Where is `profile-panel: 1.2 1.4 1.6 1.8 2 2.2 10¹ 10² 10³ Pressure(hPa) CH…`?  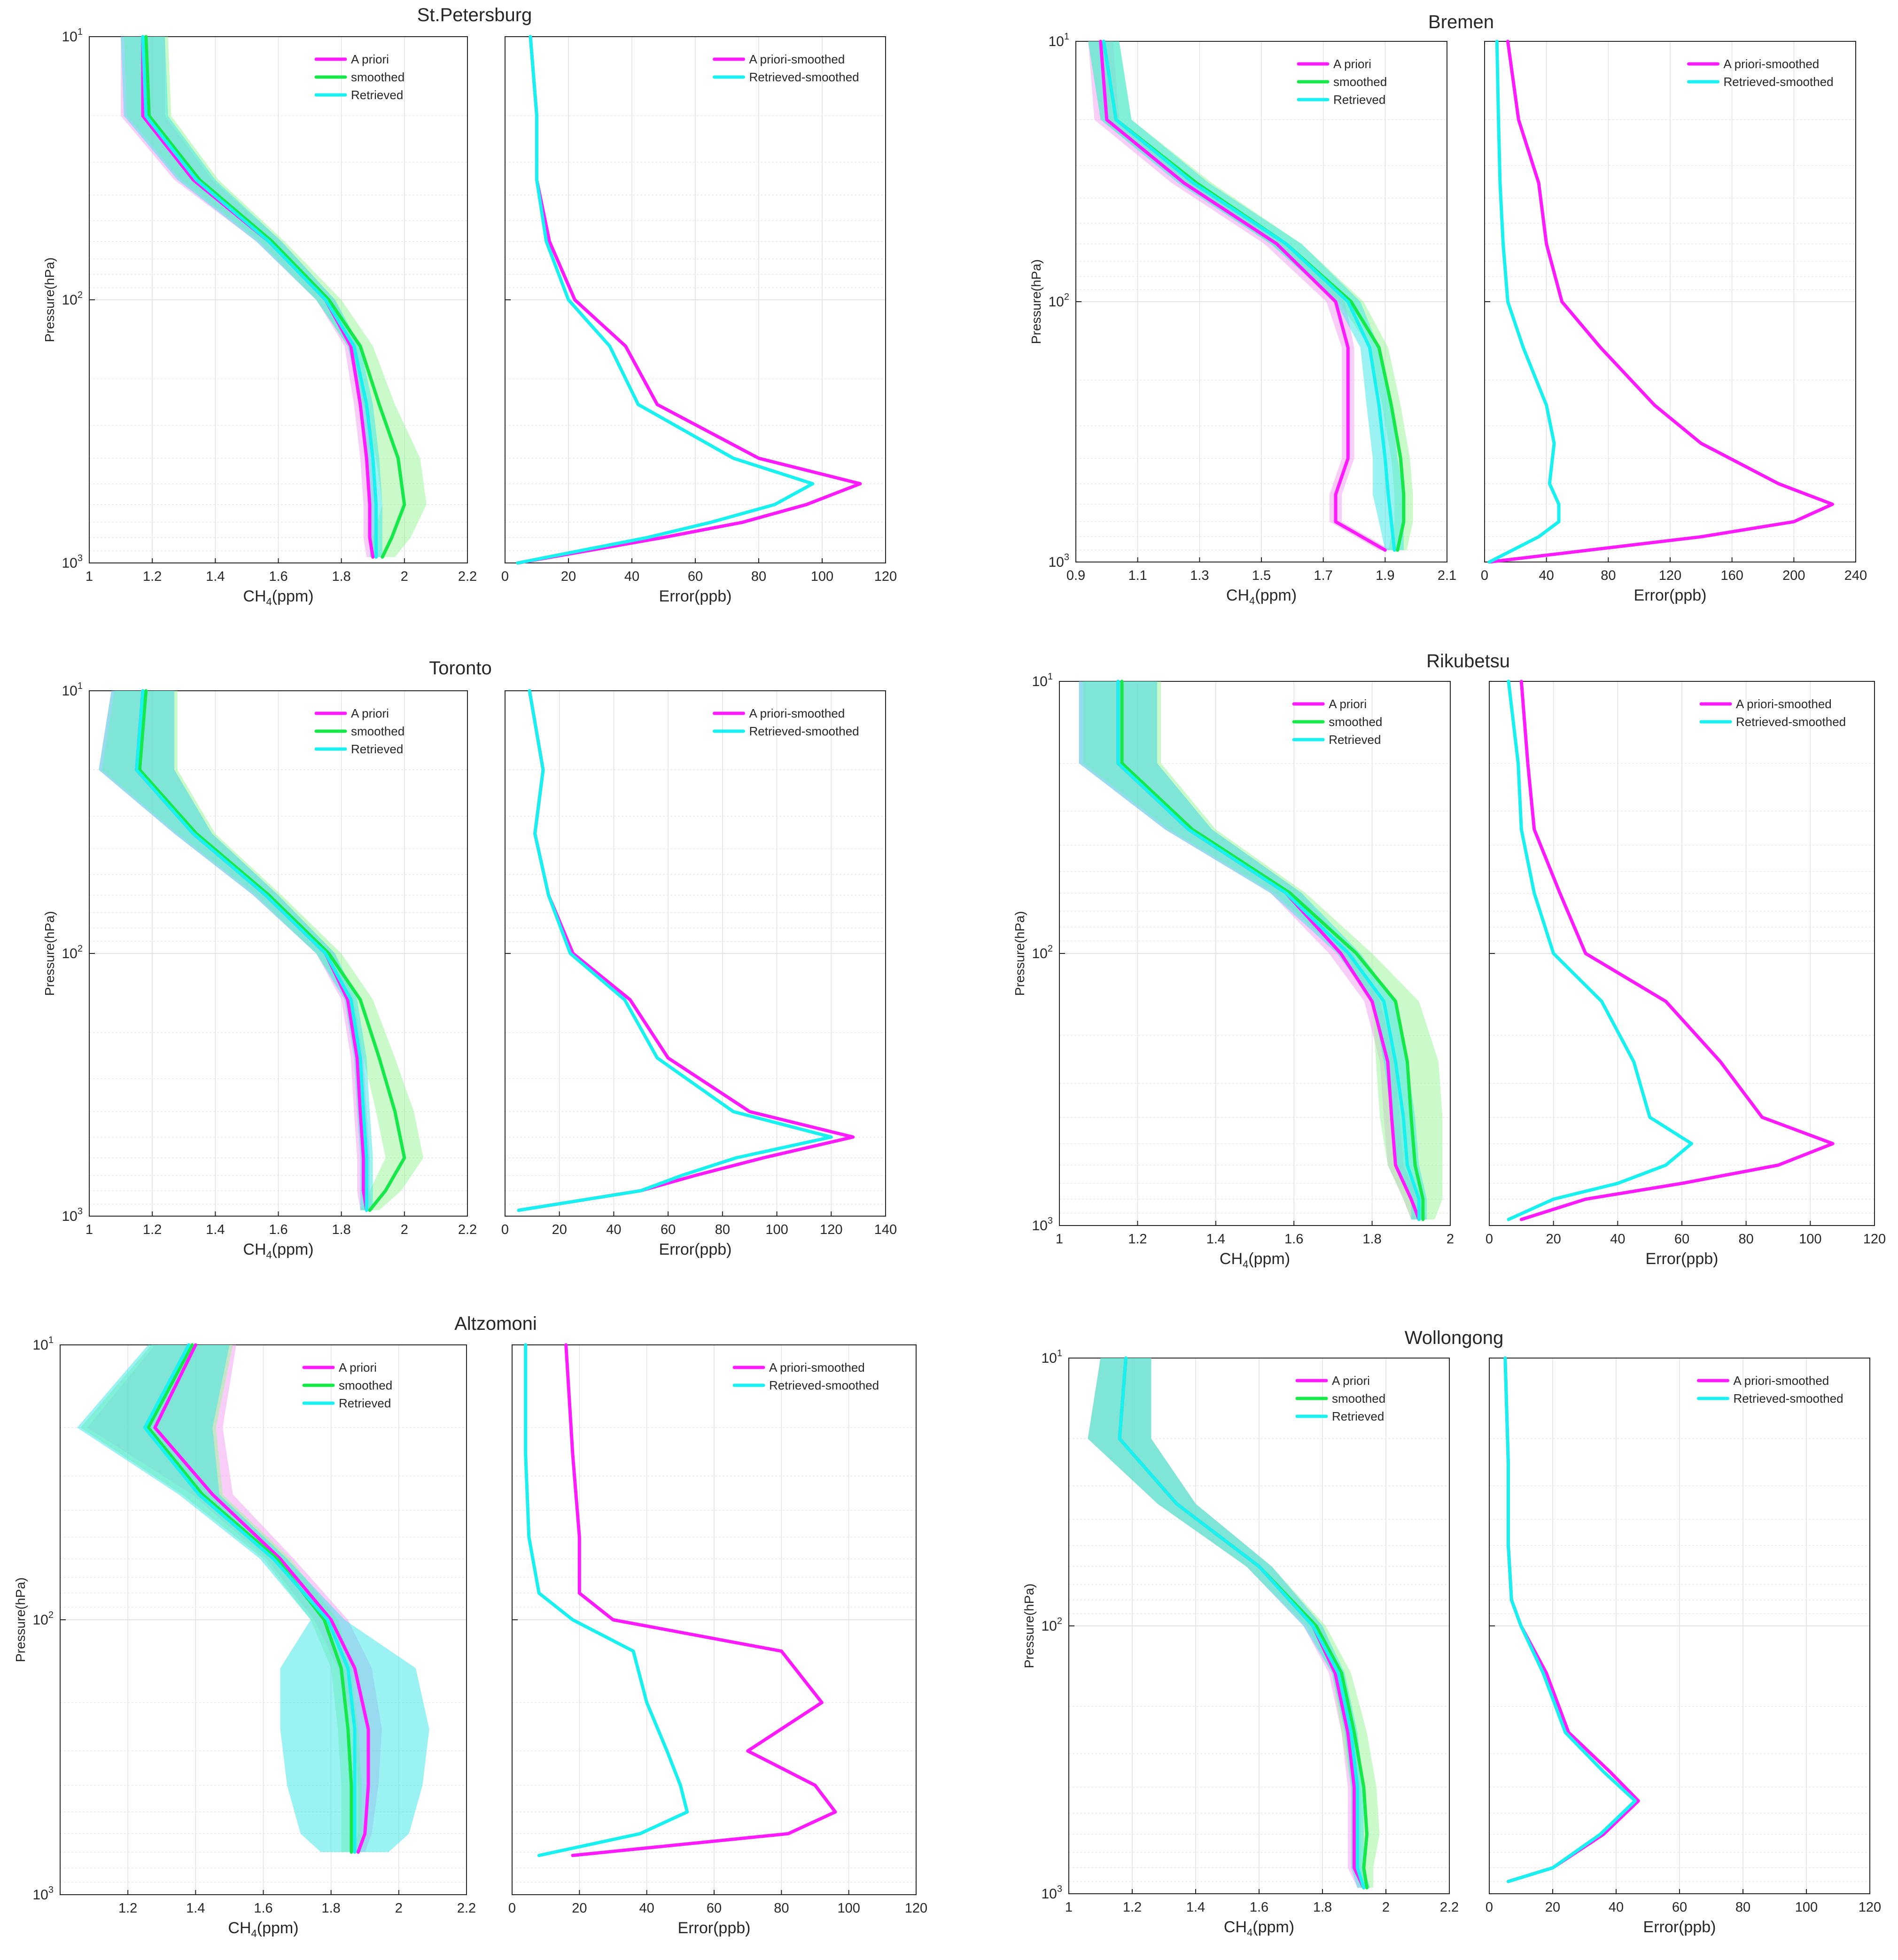
profile-panel: 1.2 1.4 1.6 1.8 2 2.2 10¹ 10² 10³ Pressure(hPa) CH… is located at coordinates (245, 1637).